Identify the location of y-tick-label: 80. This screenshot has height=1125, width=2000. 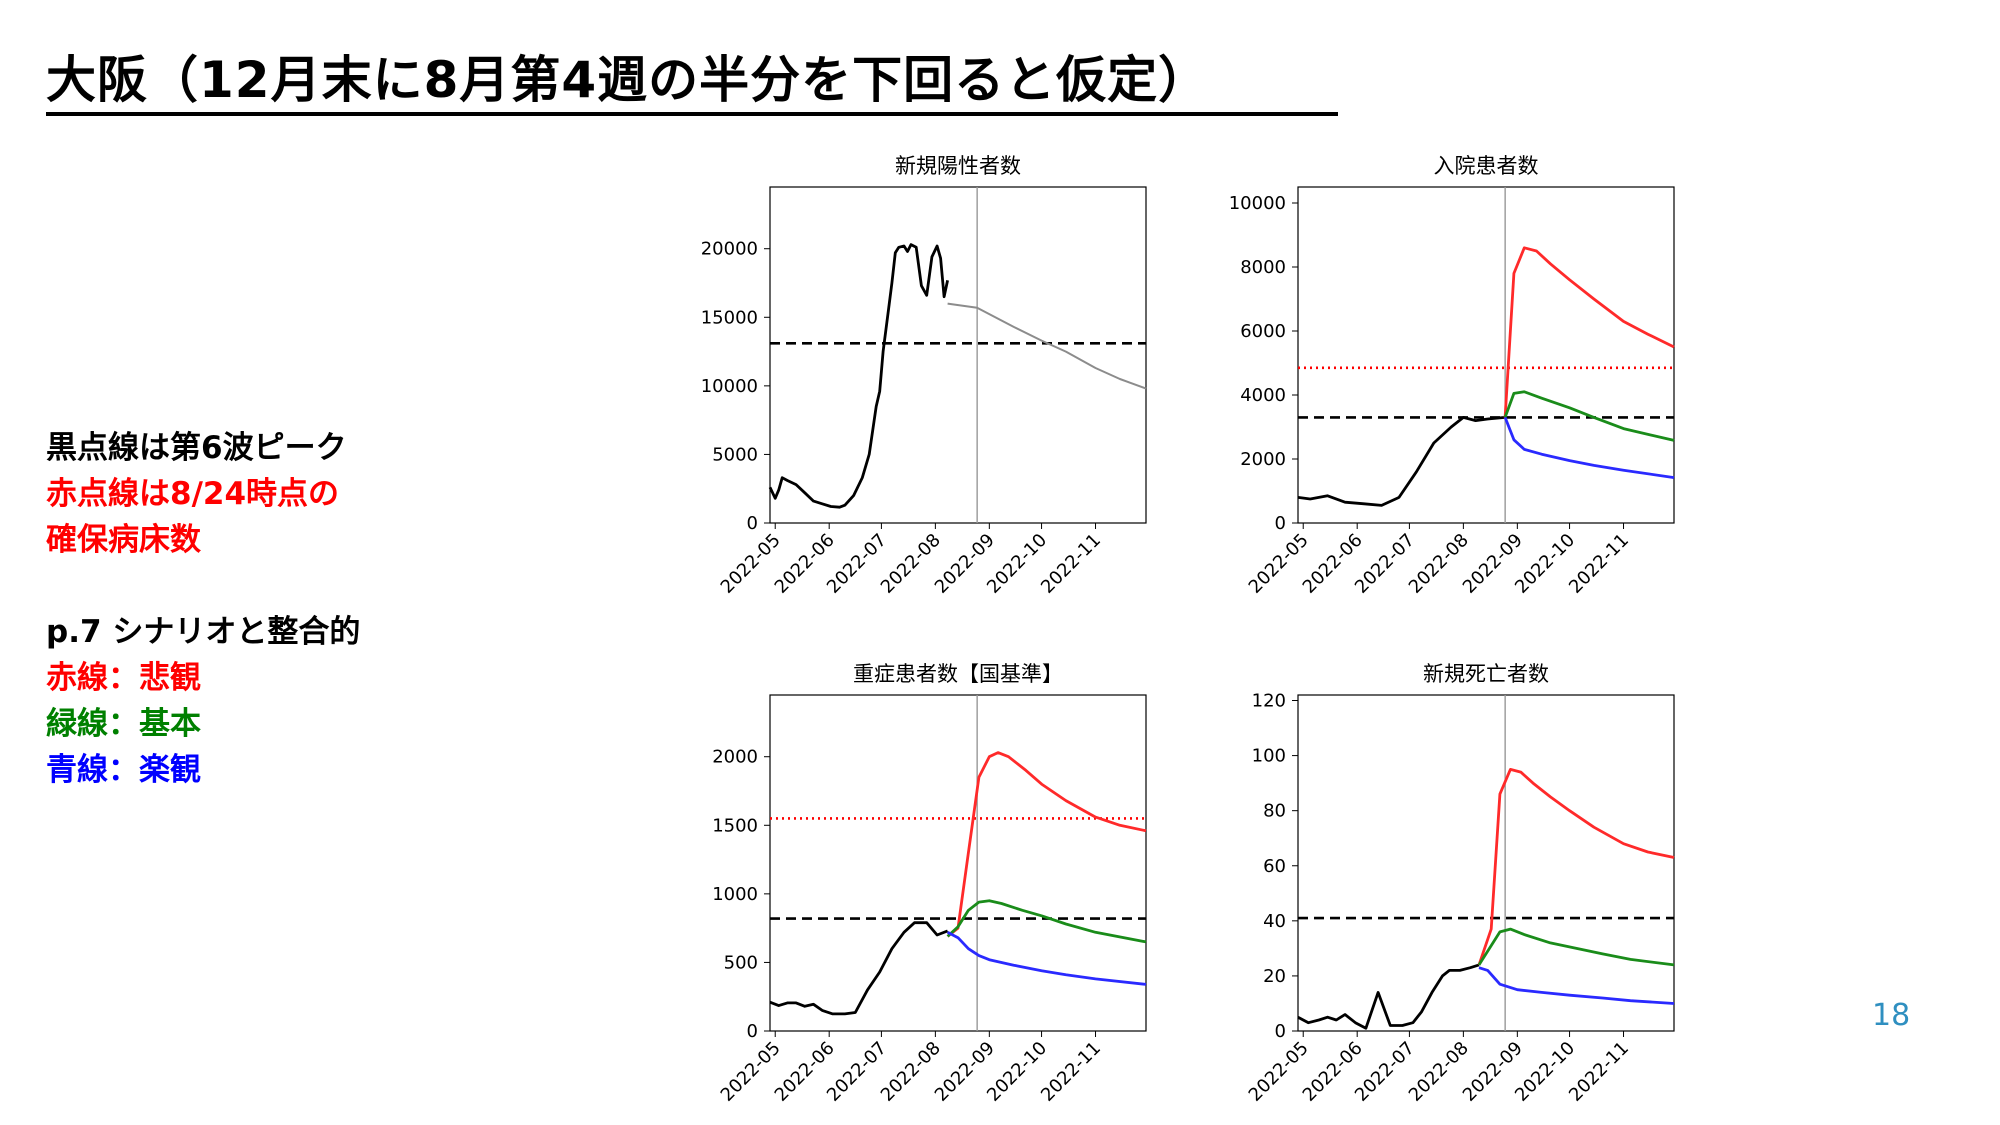
(1274, 811).